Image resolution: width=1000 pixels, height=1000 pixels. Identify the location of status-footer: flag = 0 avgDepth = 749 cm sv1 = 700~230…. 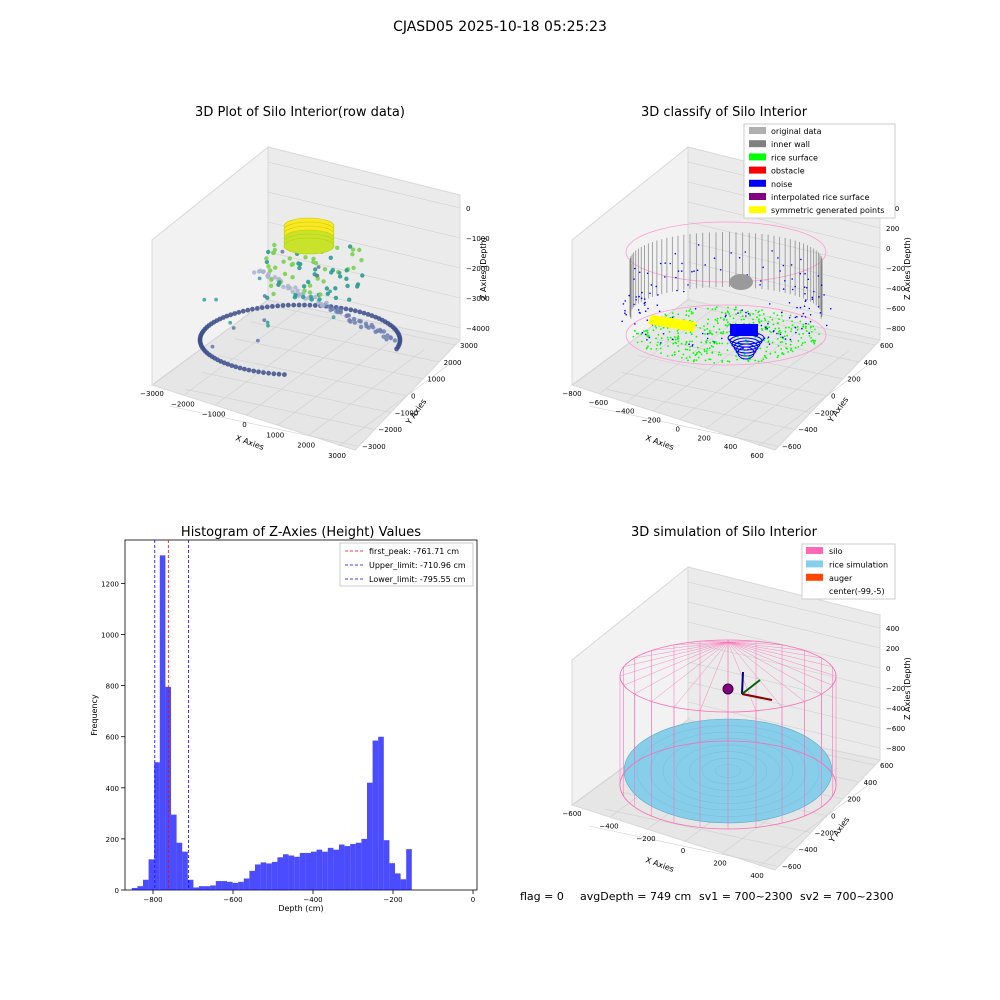
(707, 896).